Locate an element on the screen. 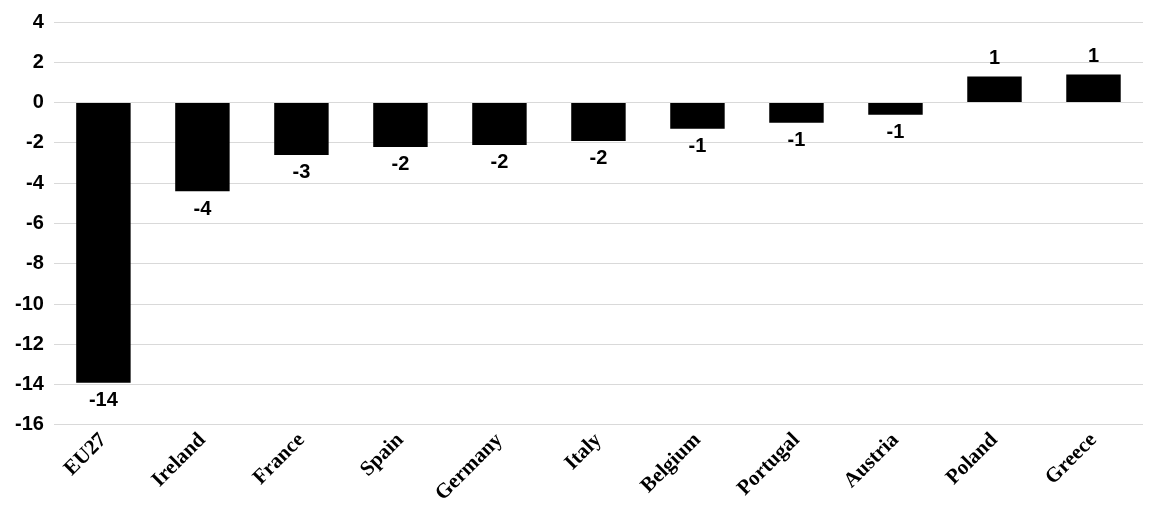 Image resolution: width=1163 pixels, height=509 pixels. data-label: -4 is located at coordinates (203, 207).